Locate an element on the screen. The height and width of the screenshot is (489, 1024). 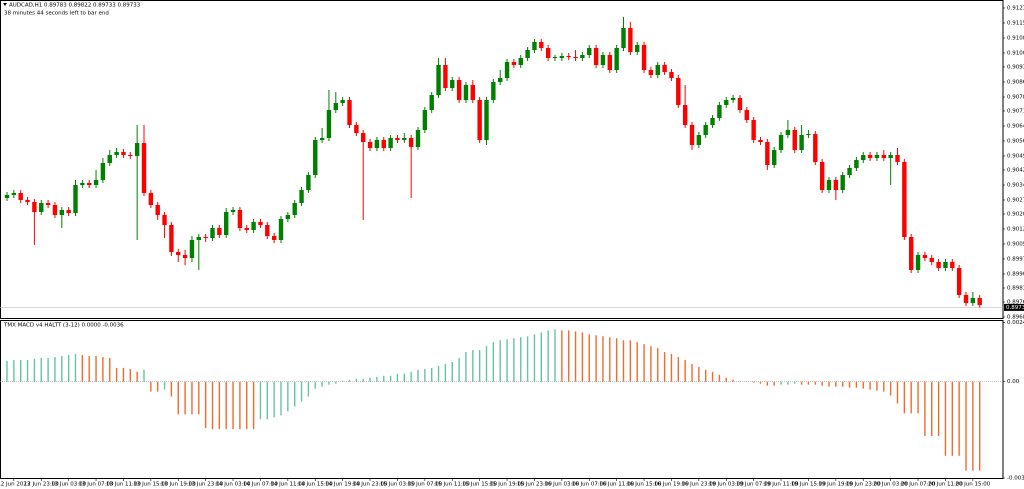
x-tick-label: 14 Jun 23:00 is located at coordinates (370, 485).